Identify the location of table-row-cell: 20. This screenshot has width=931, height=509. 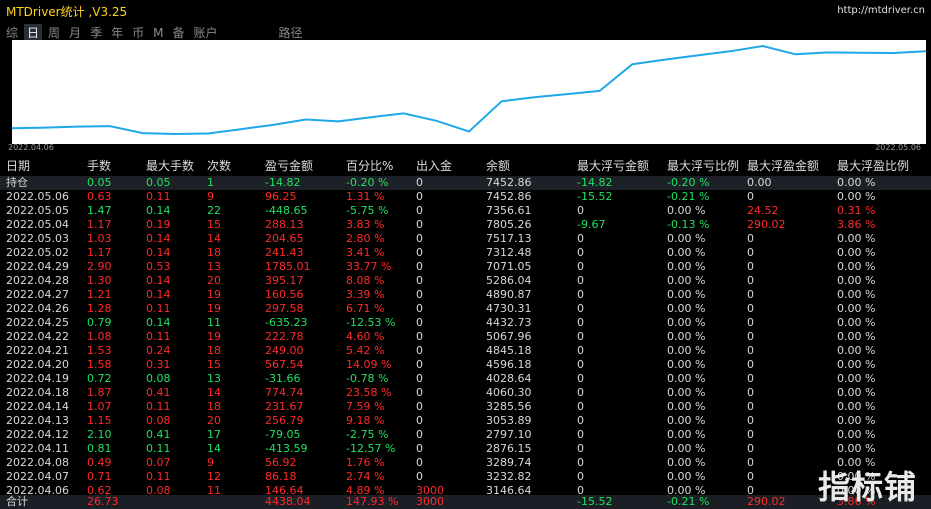
(214, 420).